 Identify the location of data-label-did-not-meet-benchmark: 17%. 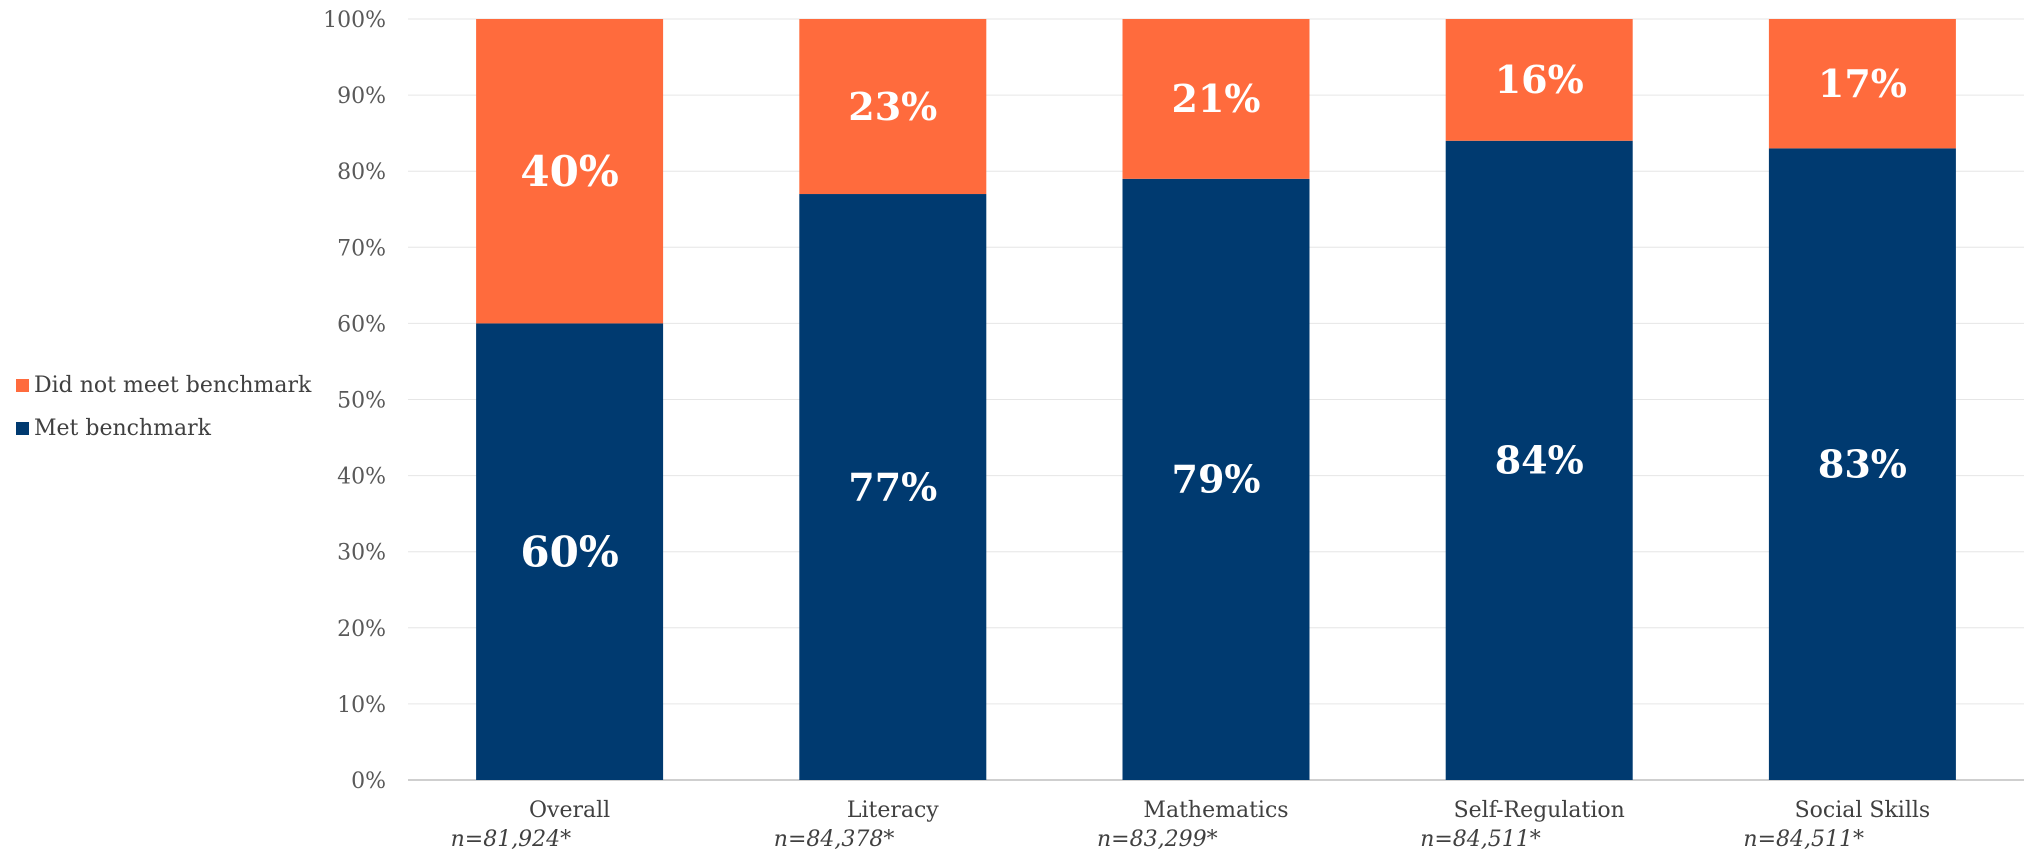
(1862, 83).